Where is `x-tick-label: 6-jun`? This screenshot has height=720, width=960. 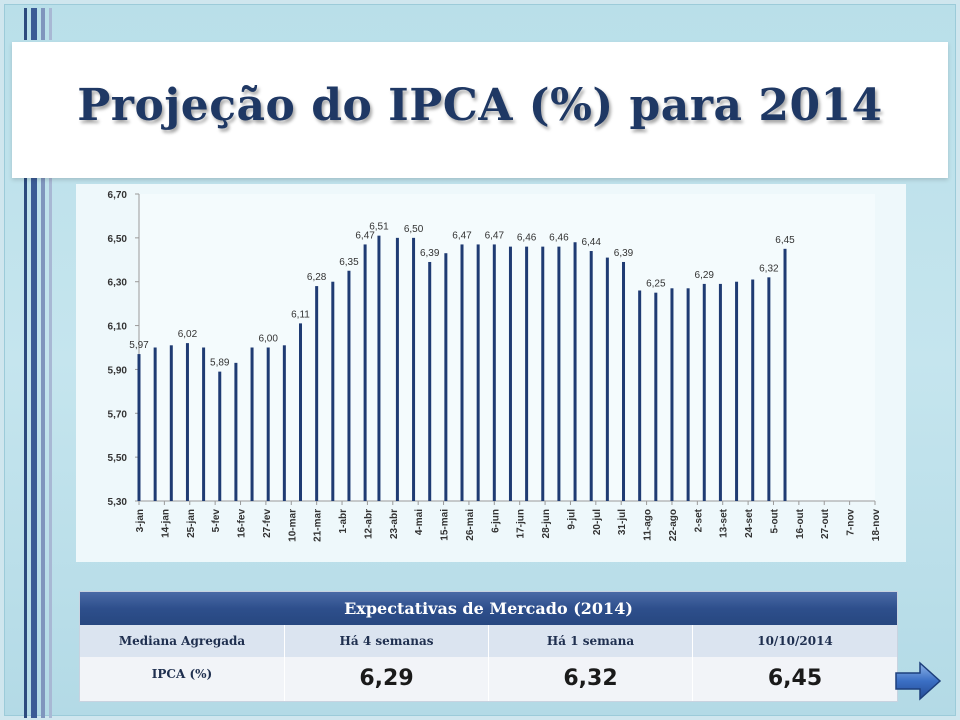
x-tick-label: 6-jun is located at coordinates (495, 521).